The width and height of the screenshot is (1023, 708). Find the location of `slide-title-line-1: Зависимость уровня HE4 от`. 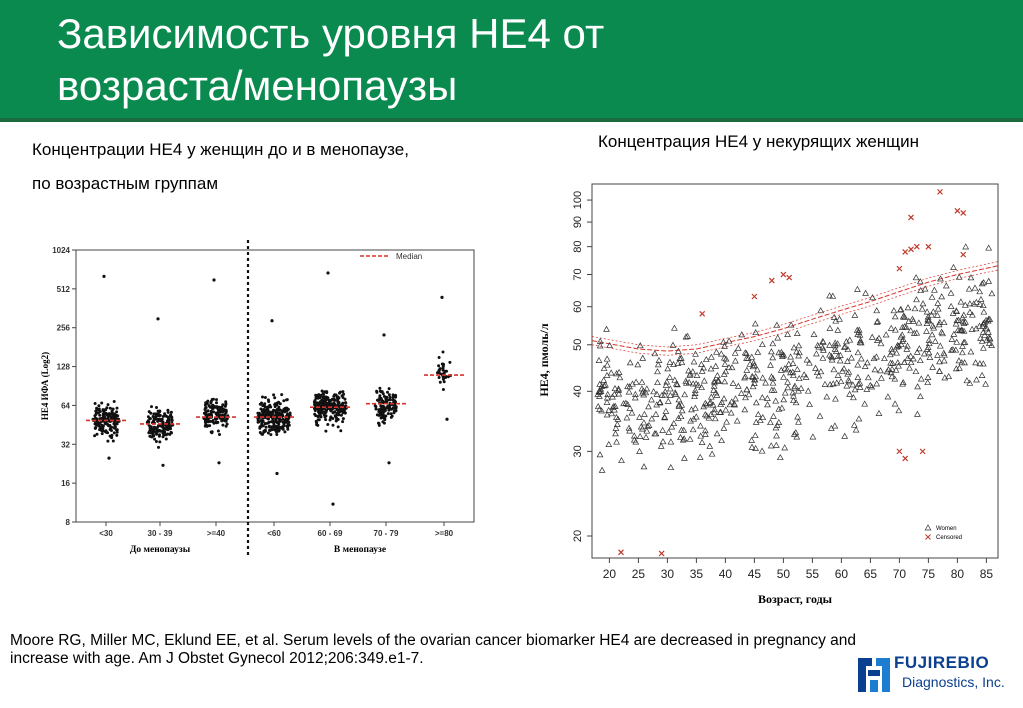

slide-title-line-1: Зависимость уровня HE4 от is located at coordinates (331, 33).